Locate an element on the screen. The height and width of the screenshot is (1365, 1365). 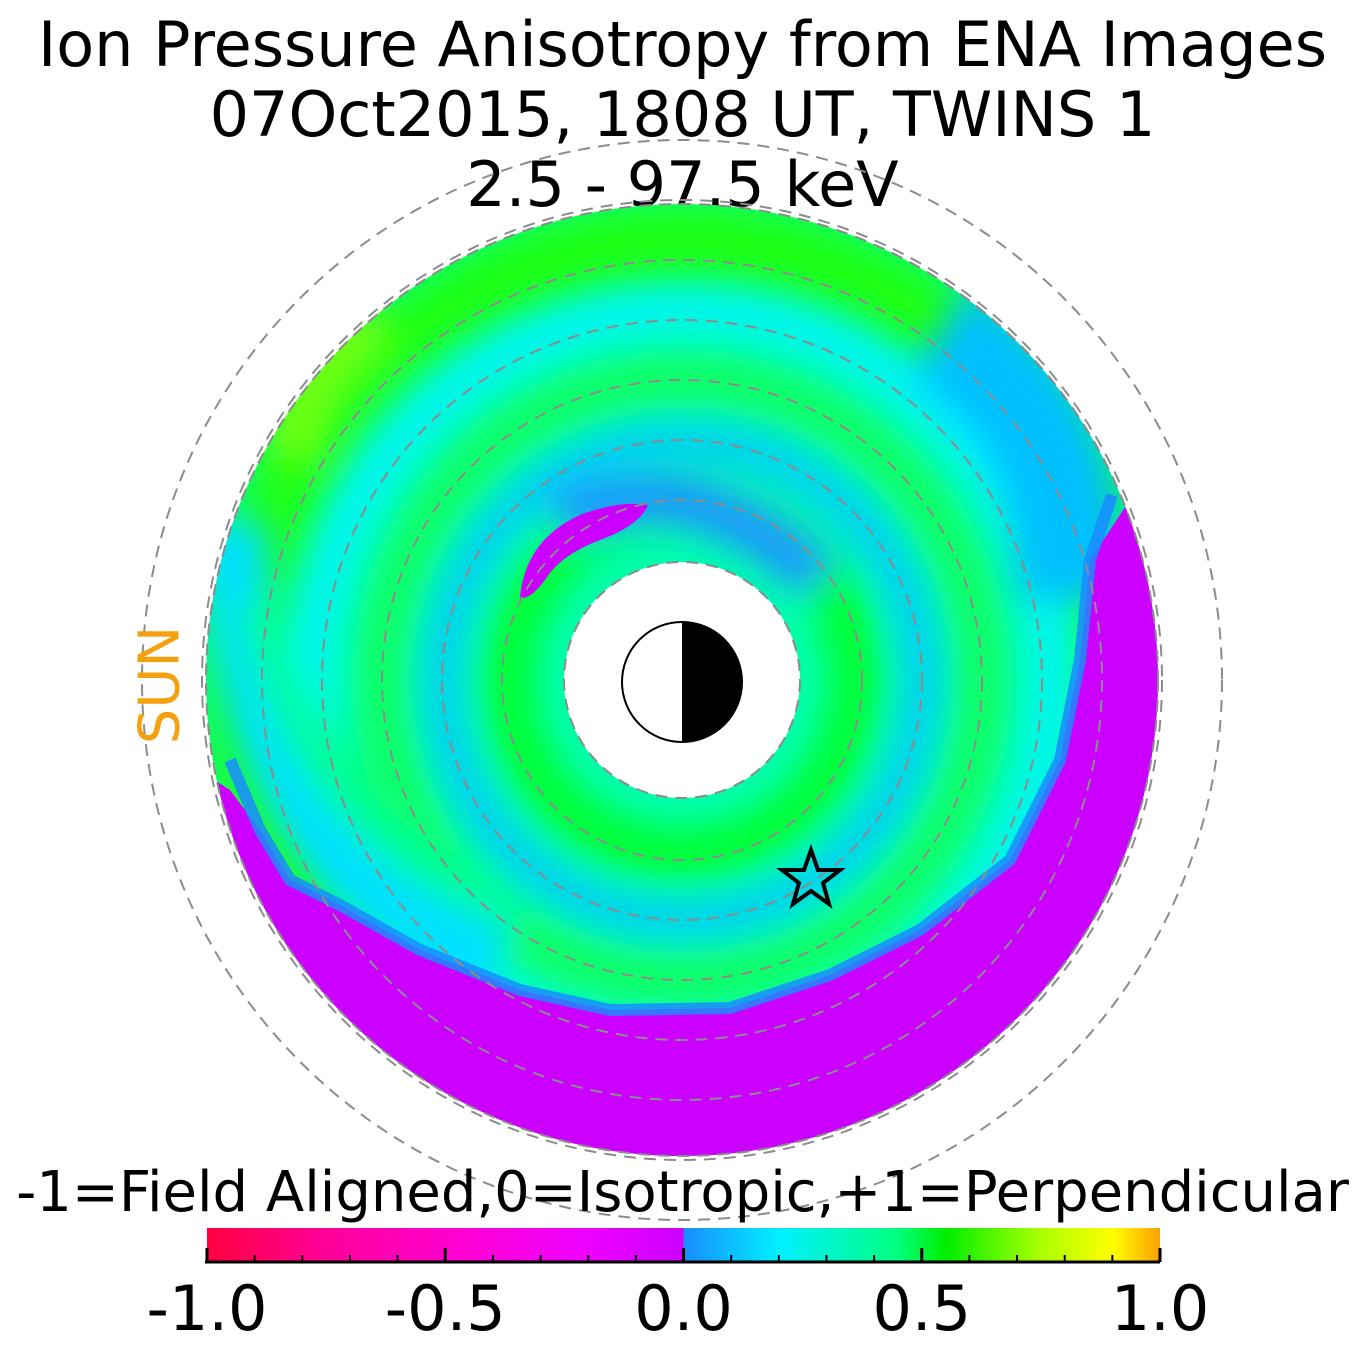
colorbar-tick-label: 0.5 is located at coordinates (921, 1308).